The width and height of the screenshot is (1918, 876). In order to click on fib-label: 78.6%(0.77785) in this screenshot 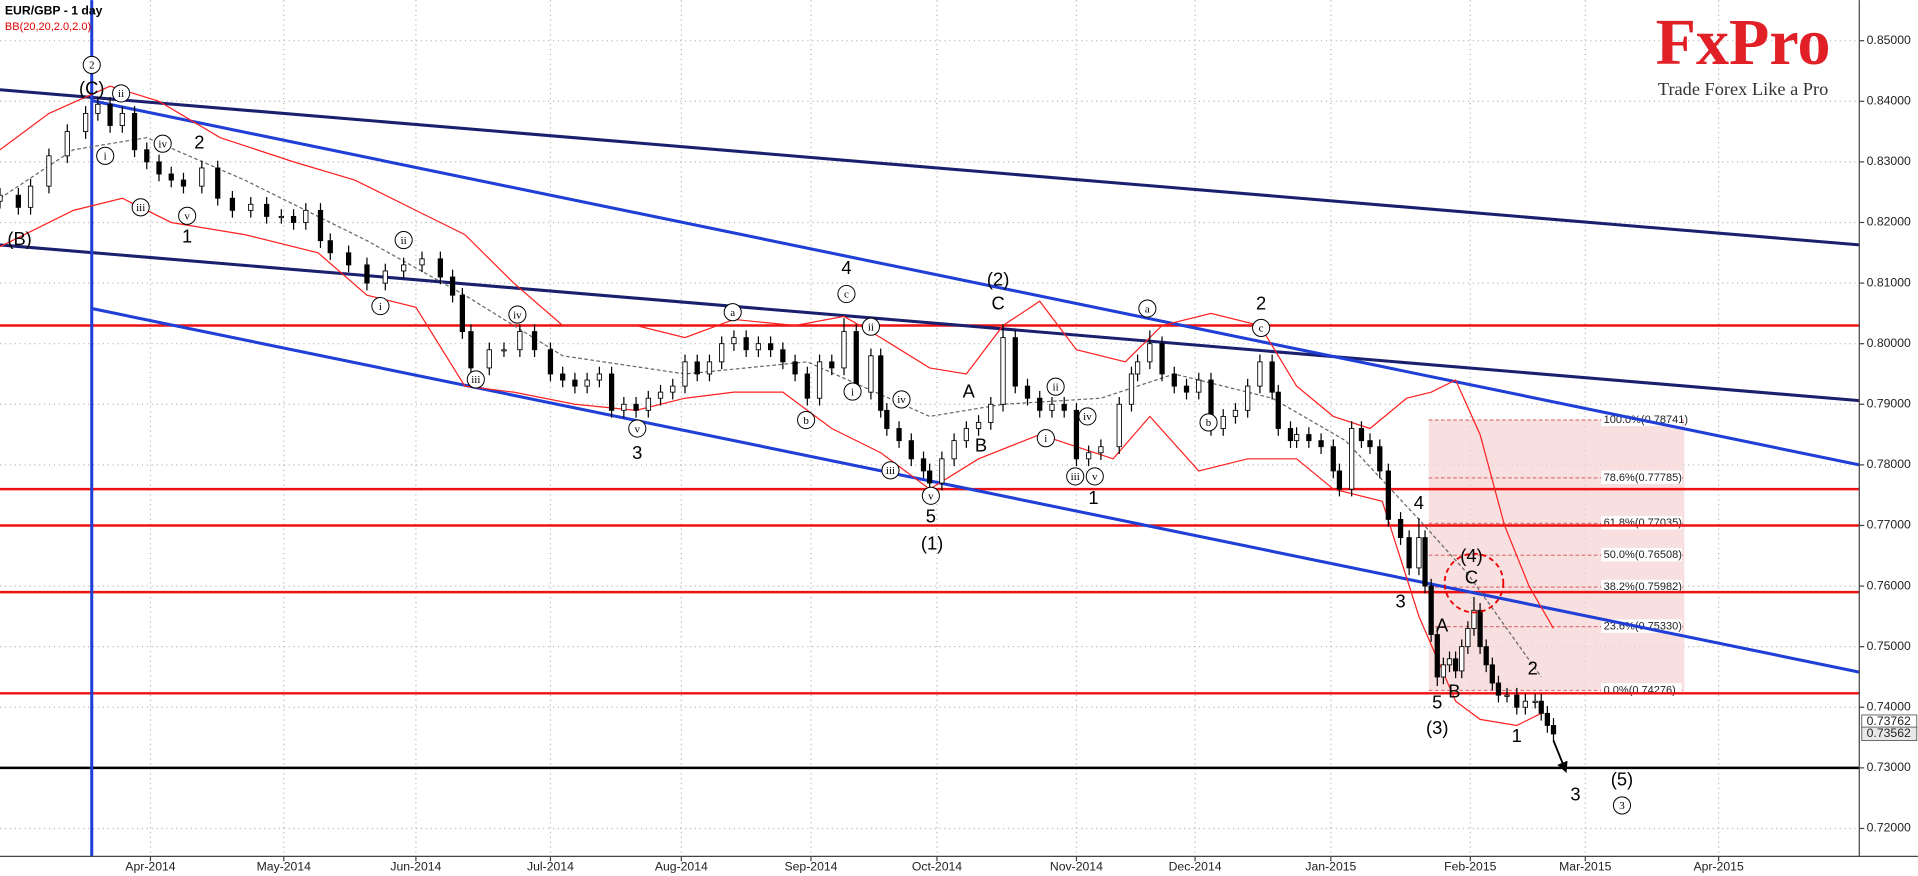, I will do `click(1643, 478)`.